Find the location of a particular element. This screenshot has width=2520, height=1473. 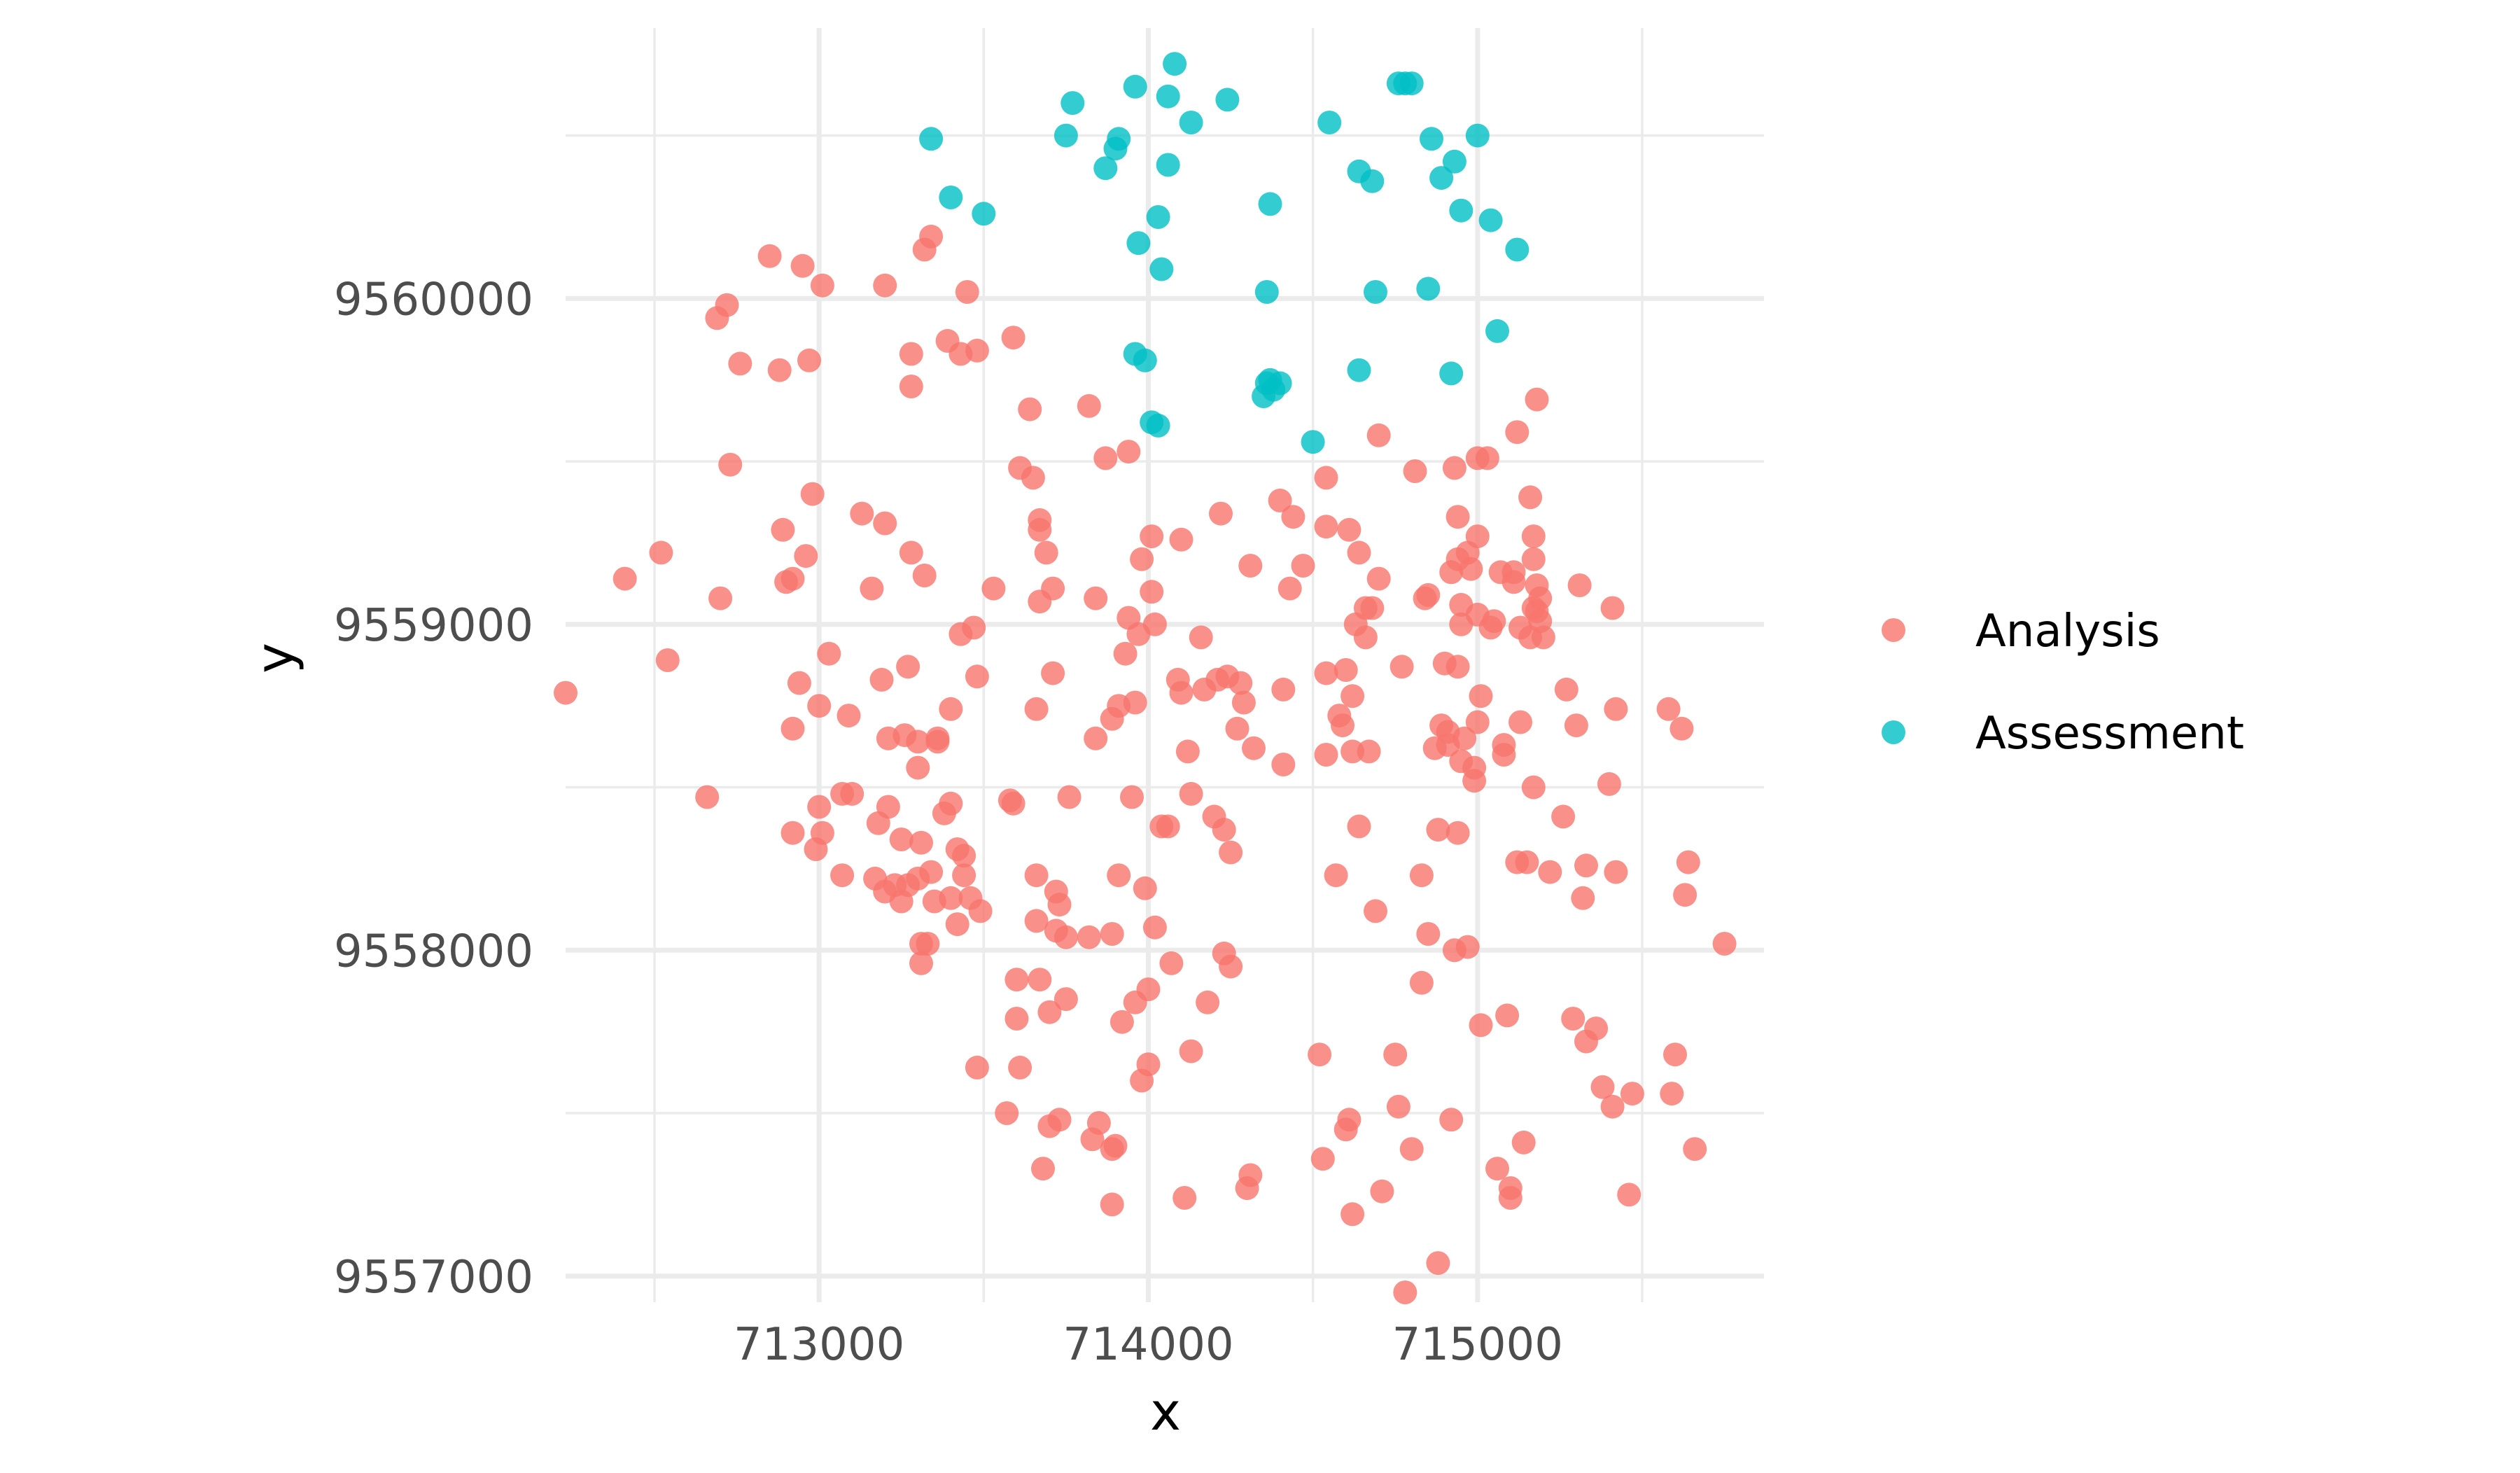

legend-key-assessment is located at coordinates (1893, 732).